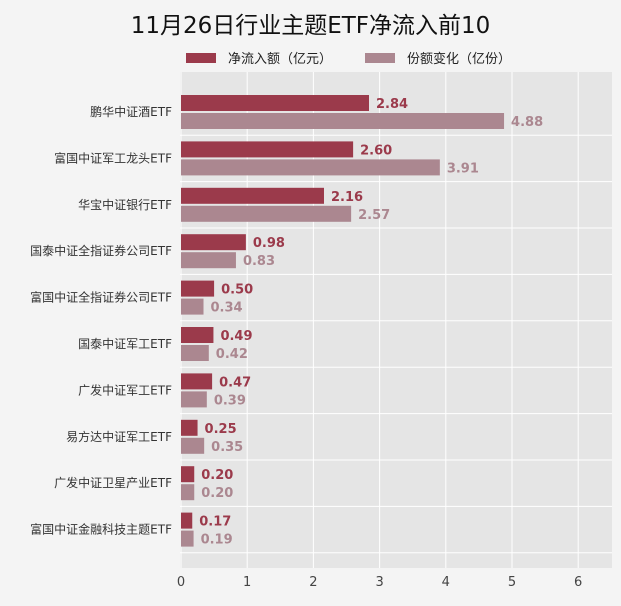  Describe the element at coordinates (230, 400) in the screenshot. I see `data-label: 0.39` at that location.